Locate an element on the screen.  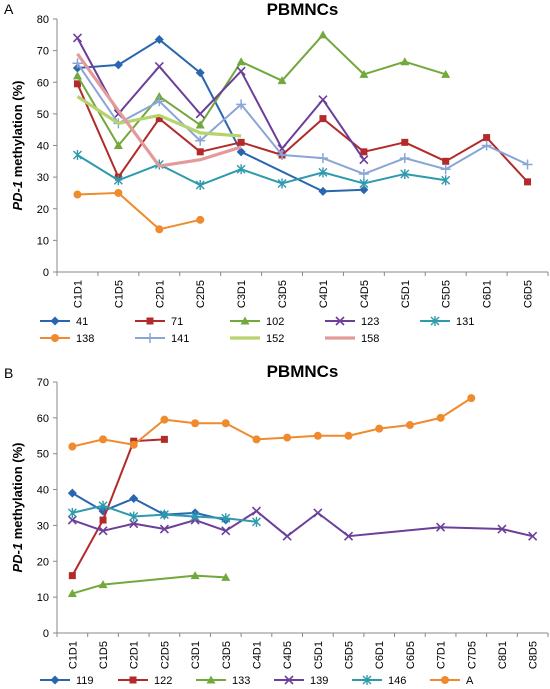
y-tick-label: 0 is located at coordinates (46, 273).